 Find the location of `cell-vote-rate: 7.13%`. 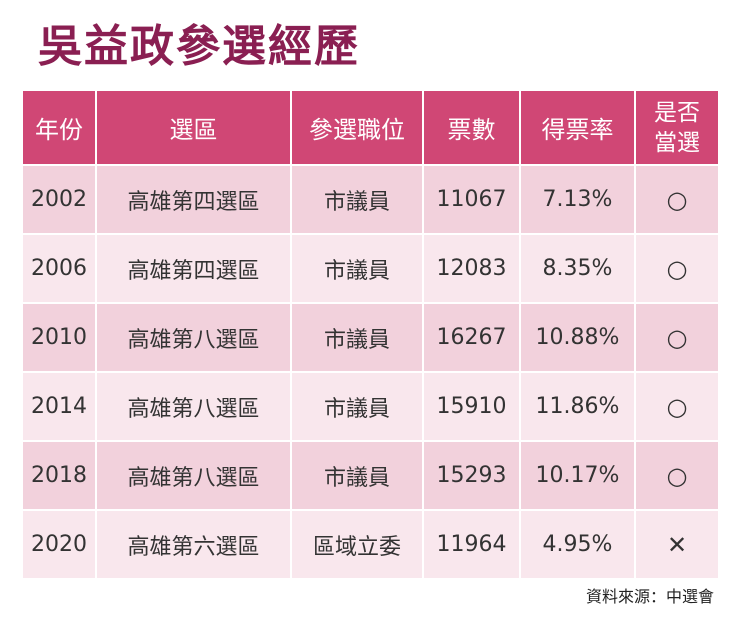

cell-vote-rate: 7.13% is located at coordinates (577, 199).